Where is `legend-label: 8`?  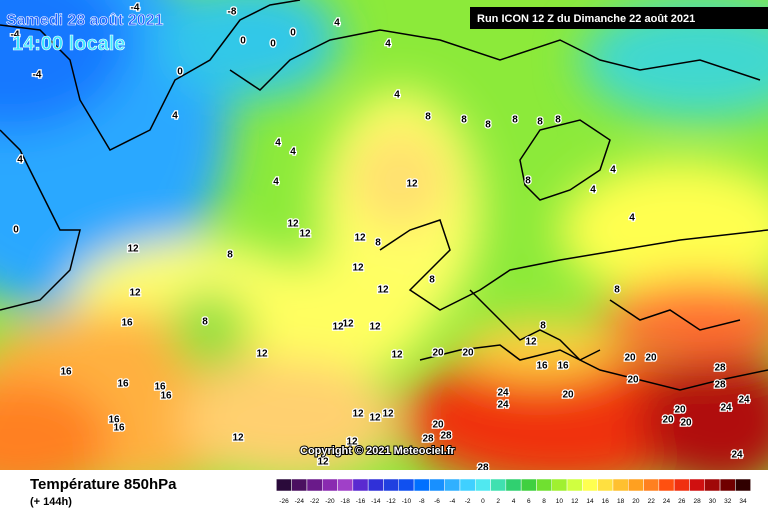
legend-label: 8 is located at coordinates (544, 501).